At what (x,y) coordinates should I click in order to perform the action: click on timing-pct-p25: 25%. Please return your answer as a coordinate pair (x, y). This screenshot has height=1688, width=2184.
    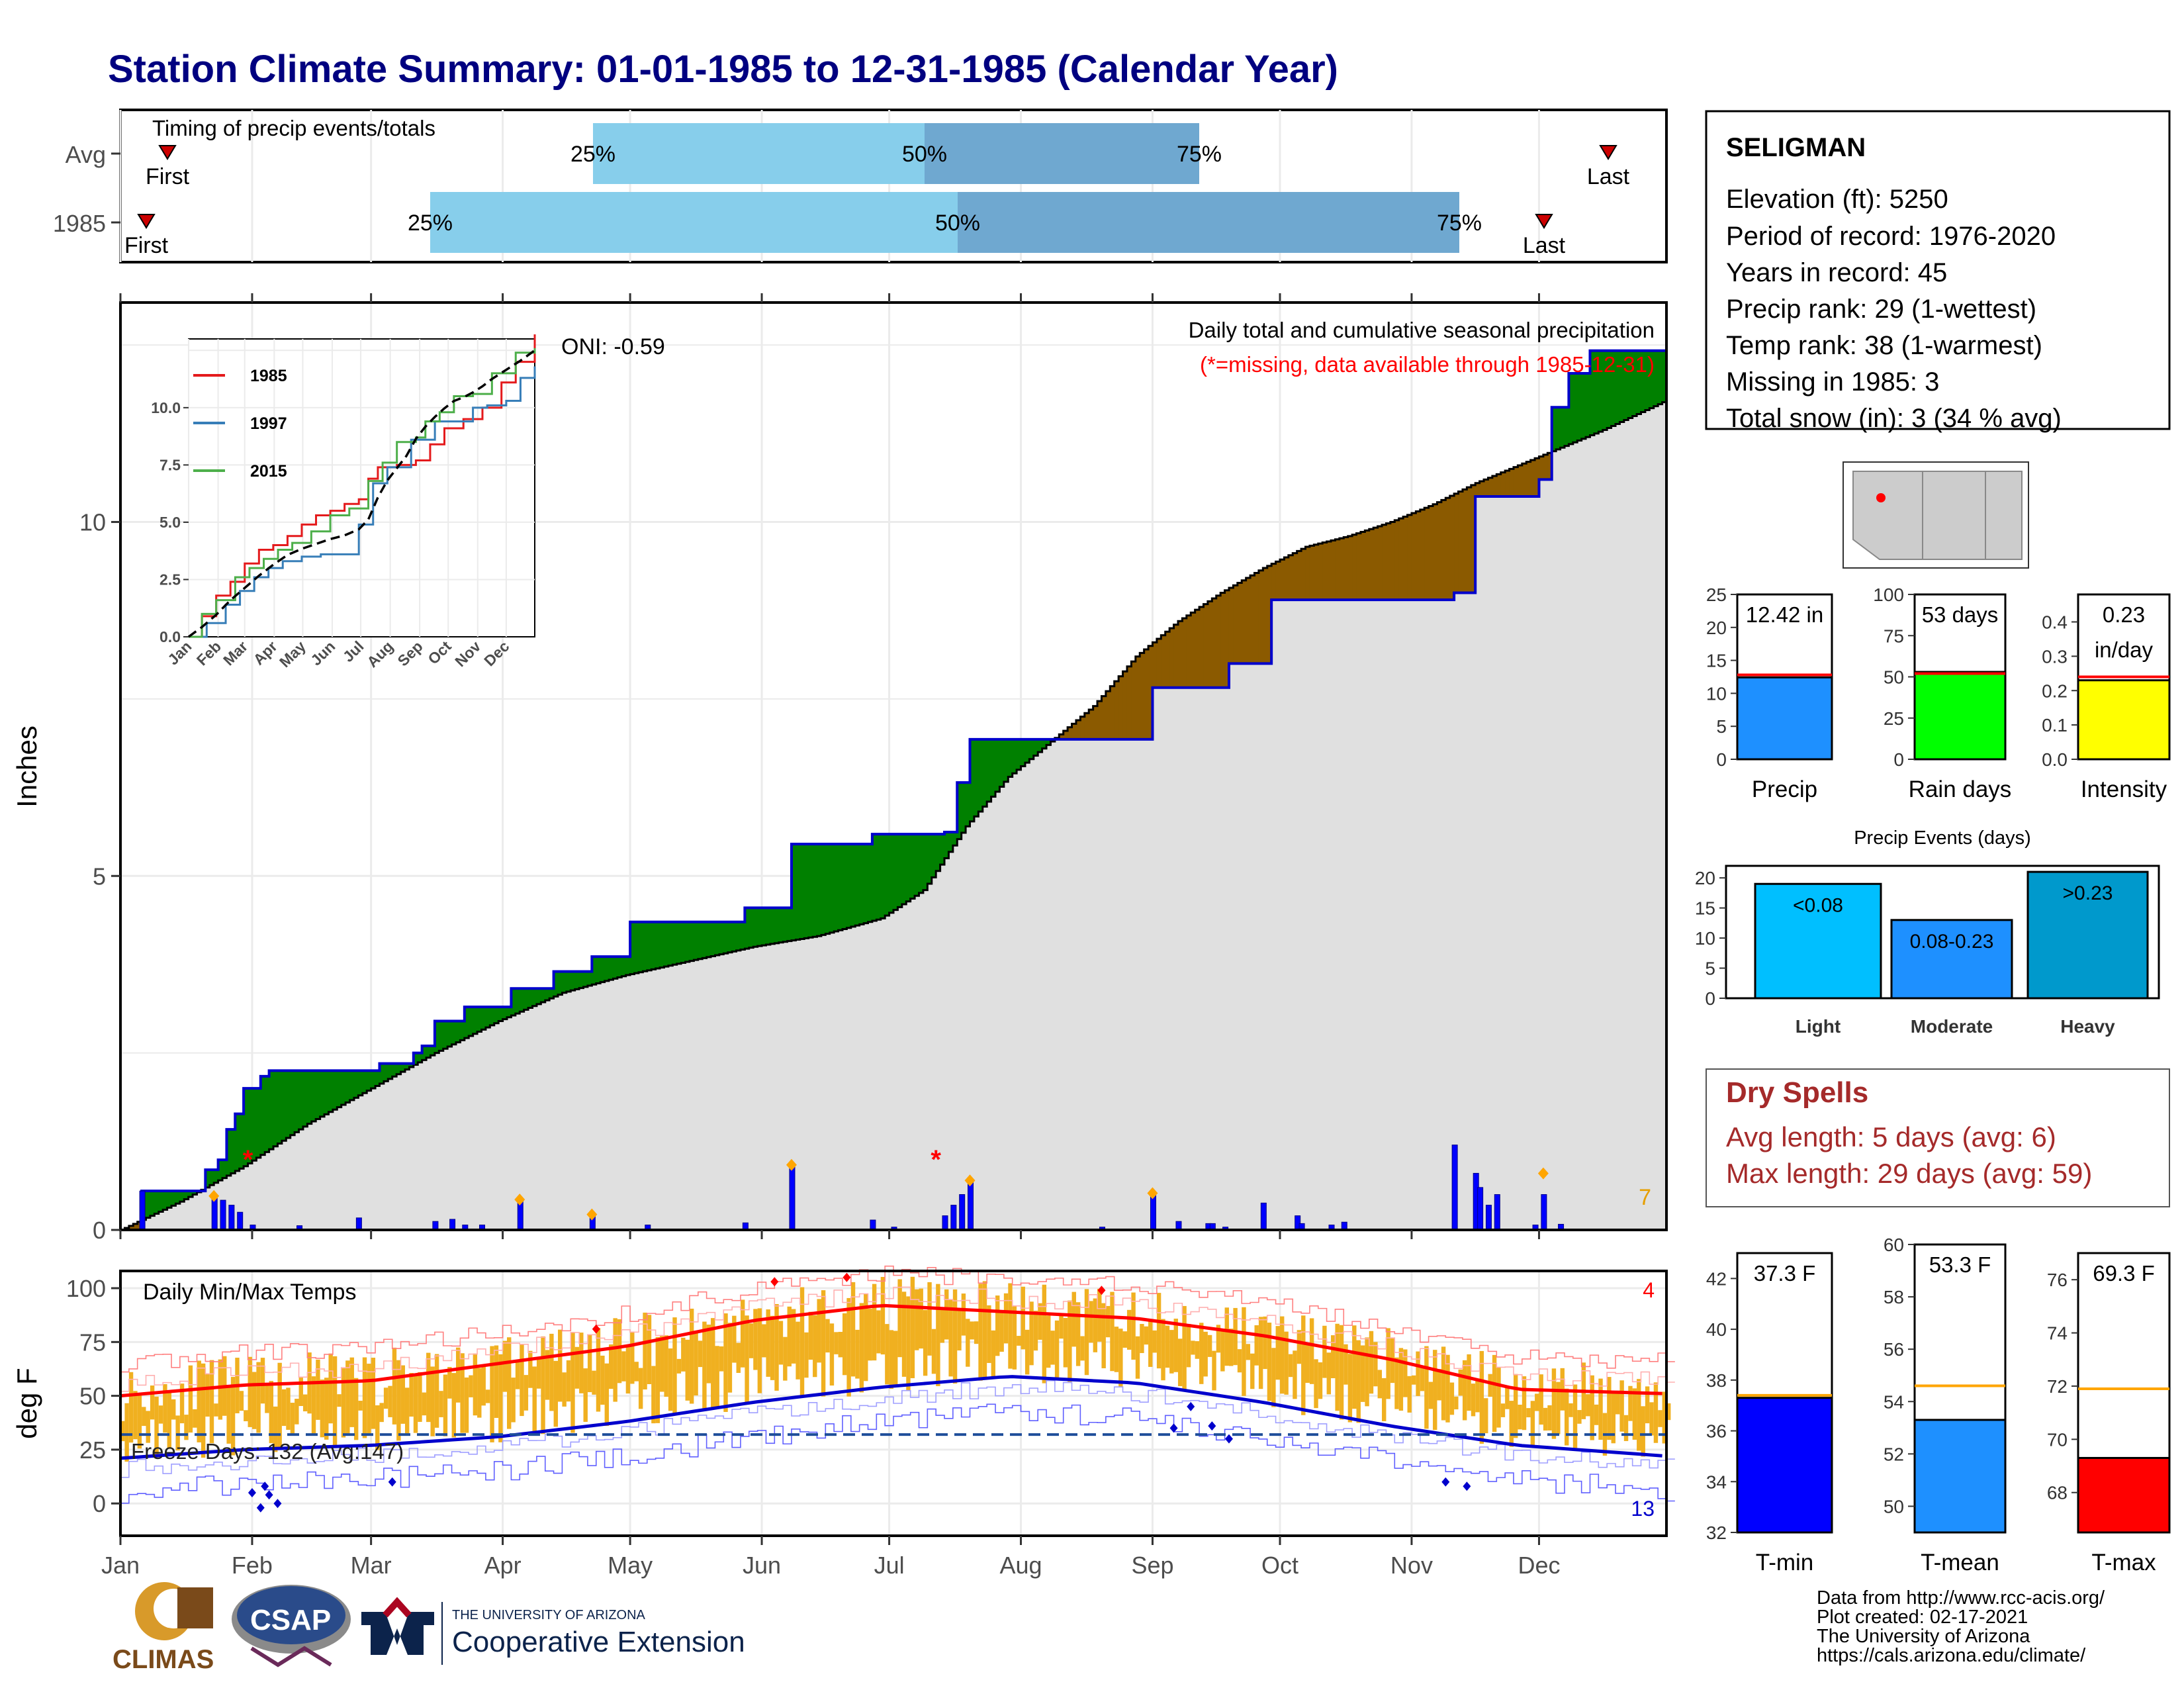
    Looking at the image, I should click on (592, 154).